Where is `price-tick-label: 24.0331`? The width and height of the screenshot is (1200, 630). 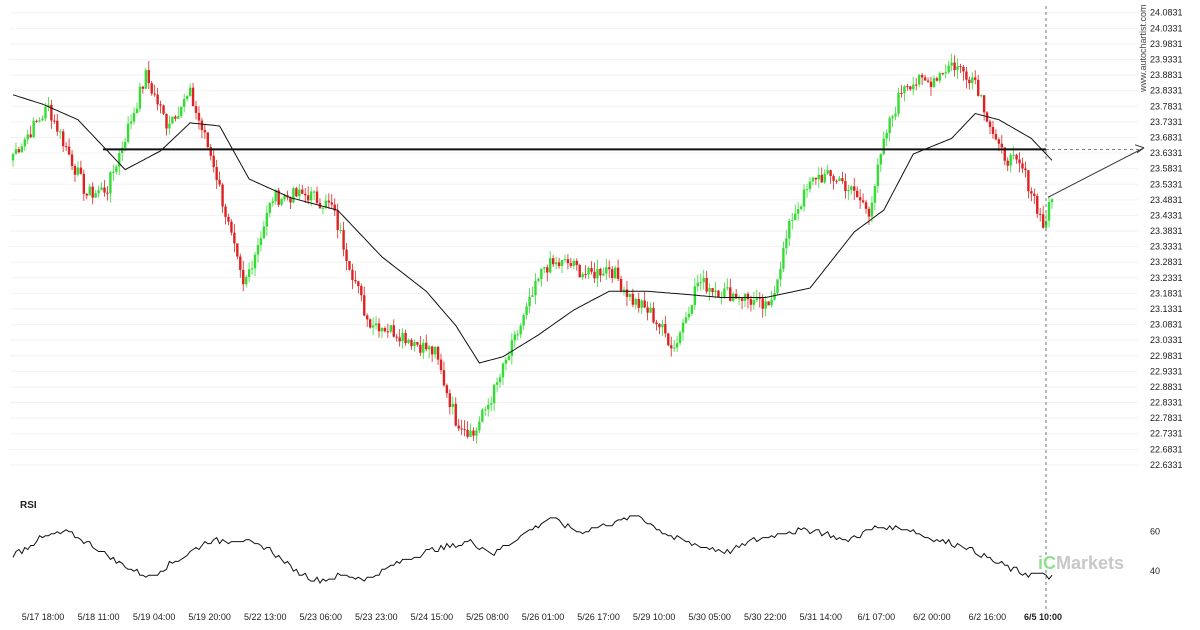 price-tick-label: 24.0331 is located at coordinates (1166, 28).